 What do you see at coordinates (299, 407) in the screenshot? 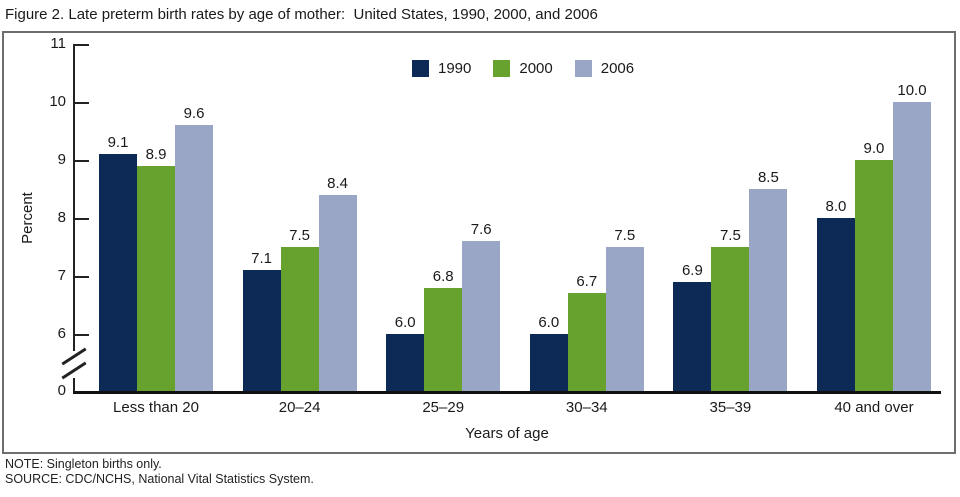
I see `x-axis-category-label: 20–24` at bounding box center [299, 407].